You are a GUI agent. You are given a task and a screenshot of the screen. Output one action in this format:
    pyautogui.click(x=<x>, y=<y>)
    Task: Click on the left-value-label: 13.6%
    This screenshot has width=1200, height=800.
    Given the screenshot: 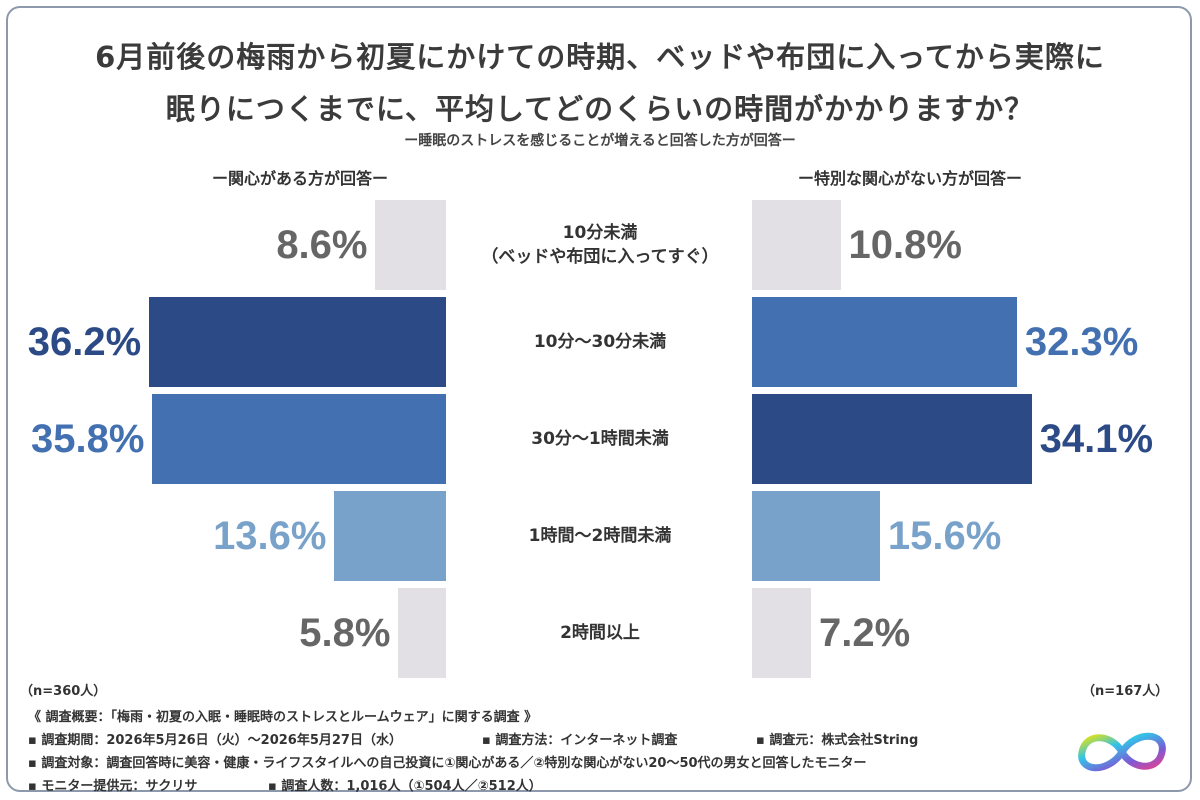 What is the action you would take?
    pyautogui.click(x=270, y=536)
    